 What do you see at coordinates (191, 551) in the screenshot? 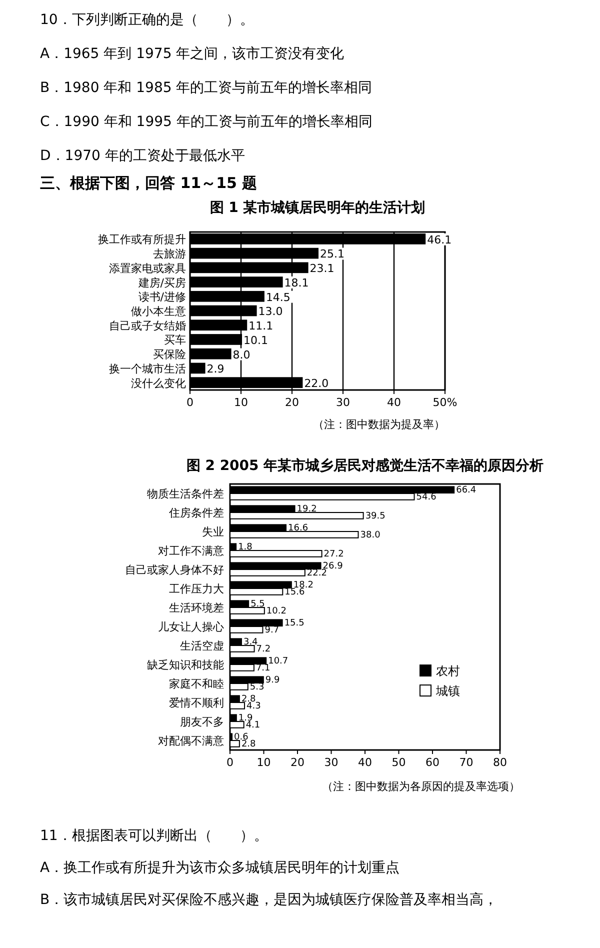
I see `y-tick-label: 对工作不满意` at bounding box center [191, 551].